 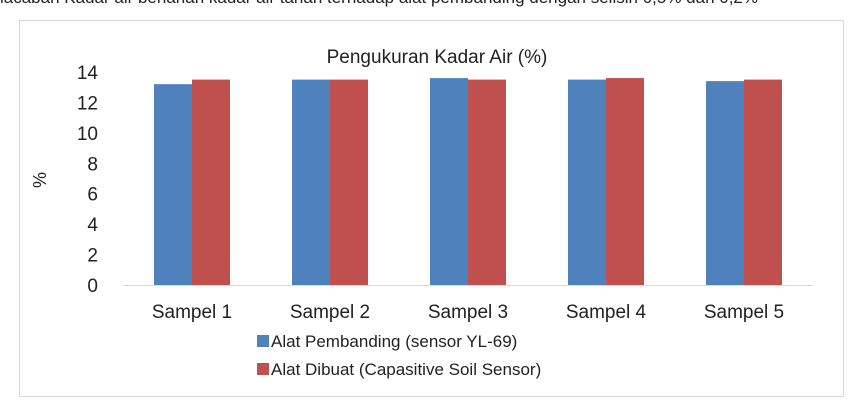 What do you see at coordinates (87, 134) in the screenshot?
I see `y-tick-label: 10` at bounding box center [87, 134].